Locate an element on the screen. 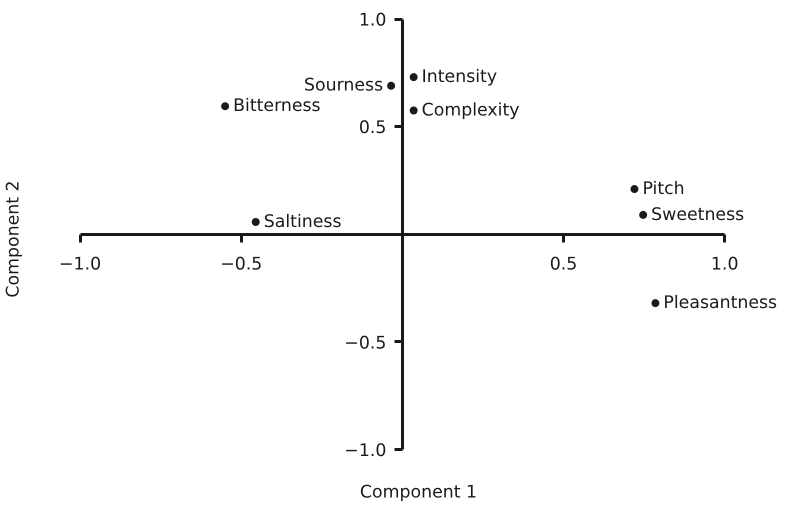  x-tick-label: 0.5 is located at coordinates (564, 264).